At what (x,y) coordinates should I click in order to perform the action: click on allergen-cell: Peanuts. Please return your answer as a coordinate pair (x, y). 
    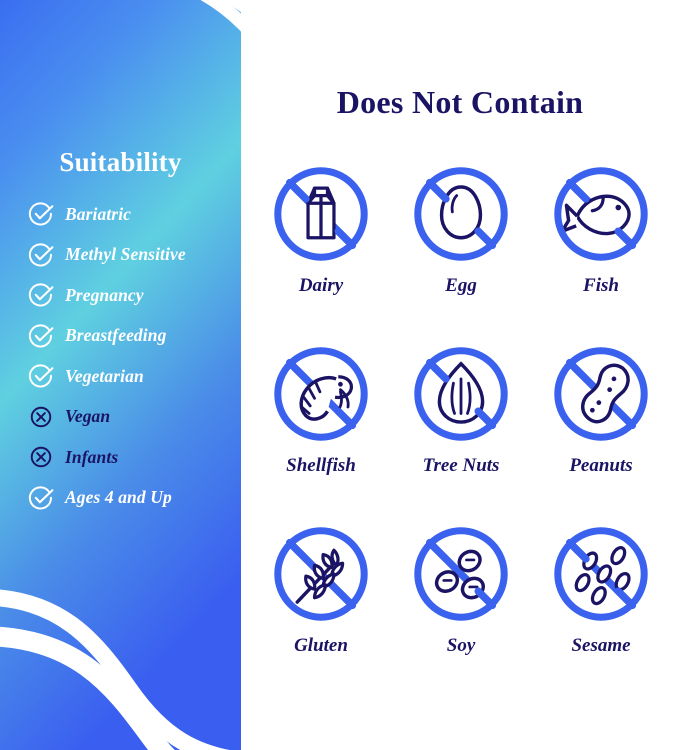
    Looking at the image, I should click on (601, 430).